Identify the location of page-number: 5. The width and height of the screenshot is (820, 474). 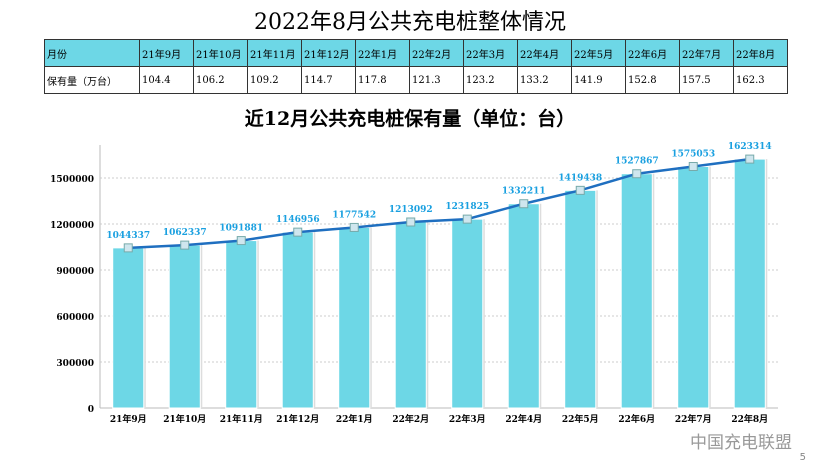
(802, 457).